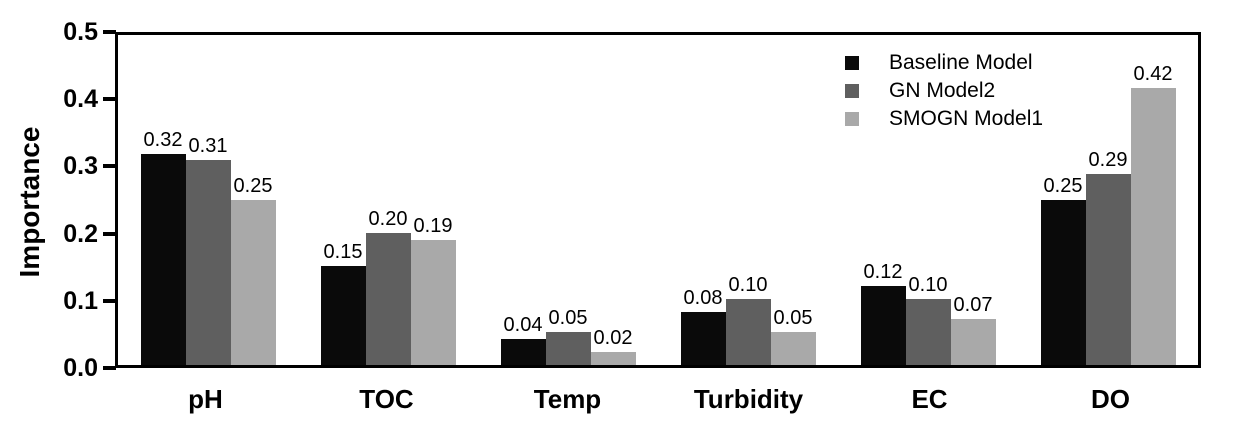  I want to click on bar-group-turbidity: 0.08 0.10 0.05, so click(748, 200).